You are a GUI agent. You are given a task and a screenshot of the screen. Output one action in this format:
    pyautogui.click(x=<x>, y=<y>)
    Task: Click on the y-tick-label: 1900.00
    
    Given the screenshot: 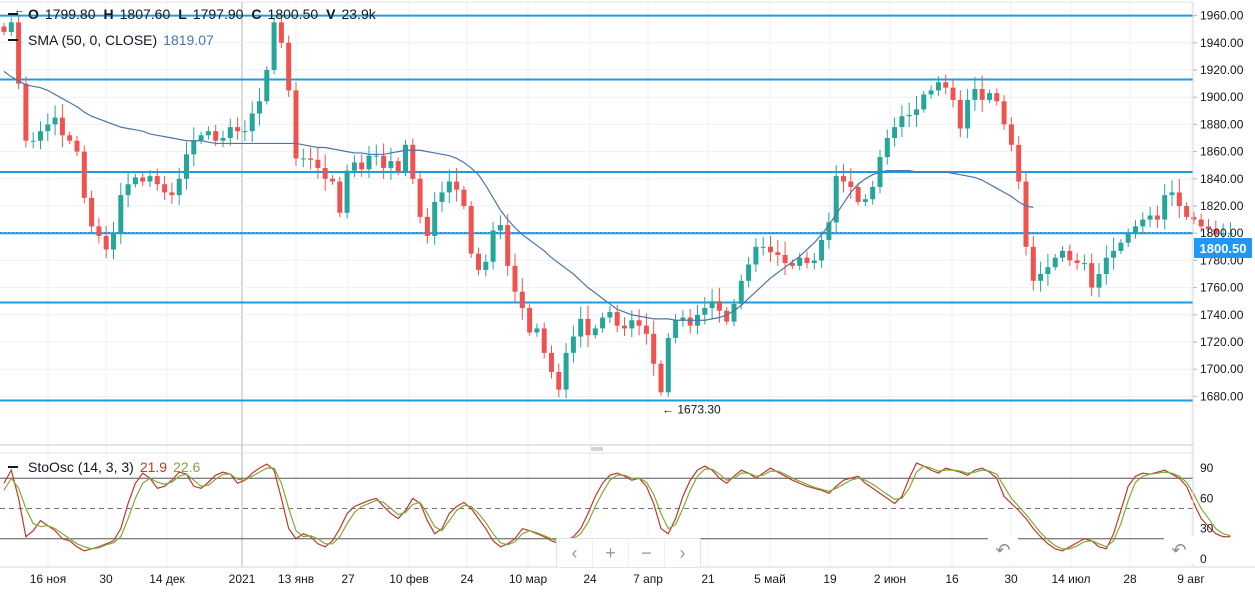 What is the action you would take?
    pyautogui.click(x=1222, y=97)
    